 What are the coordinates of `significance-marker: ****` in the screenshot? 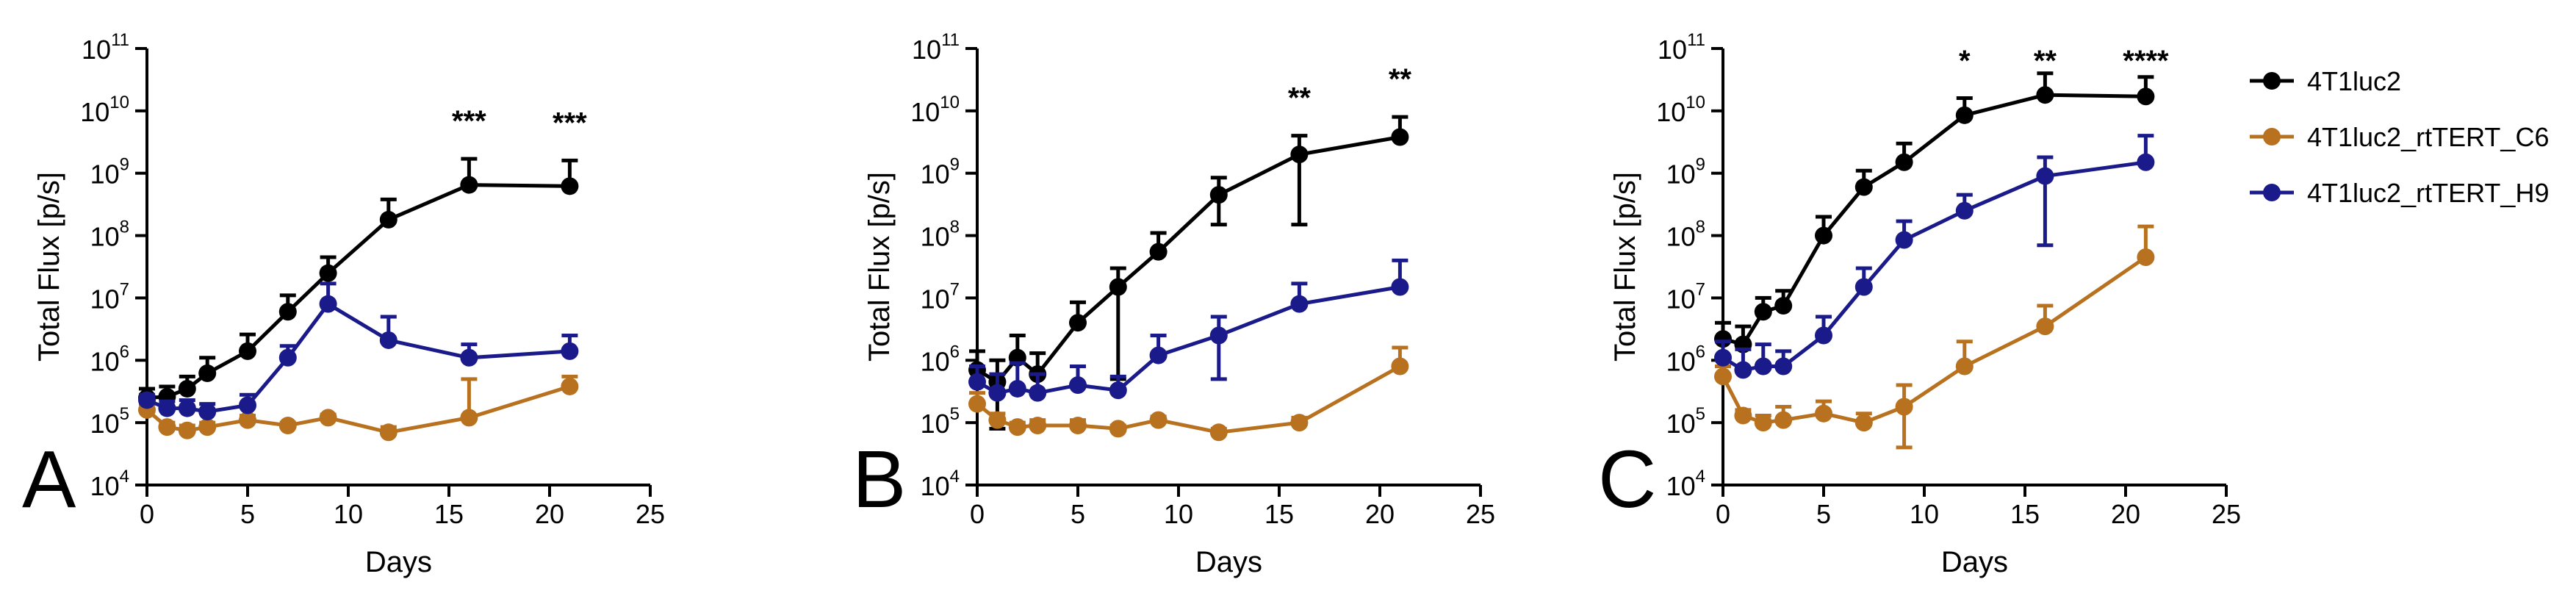 It's located at (2146, 61).